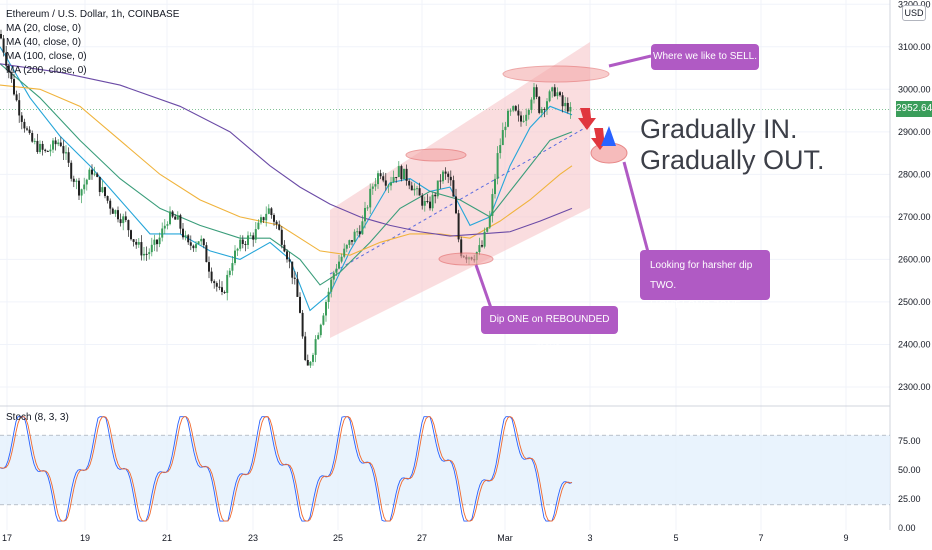 This screenshot has width=932, height=550. What do you see at coordinates (422, 538) in the screenshot?
I see `time-tick-label: 27` at bounding box center [422, 538].